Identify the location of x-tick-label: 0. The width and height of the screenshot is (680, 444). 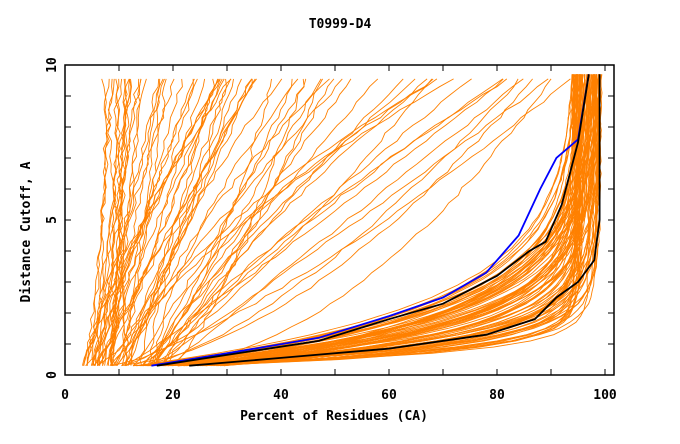
(65, 395).